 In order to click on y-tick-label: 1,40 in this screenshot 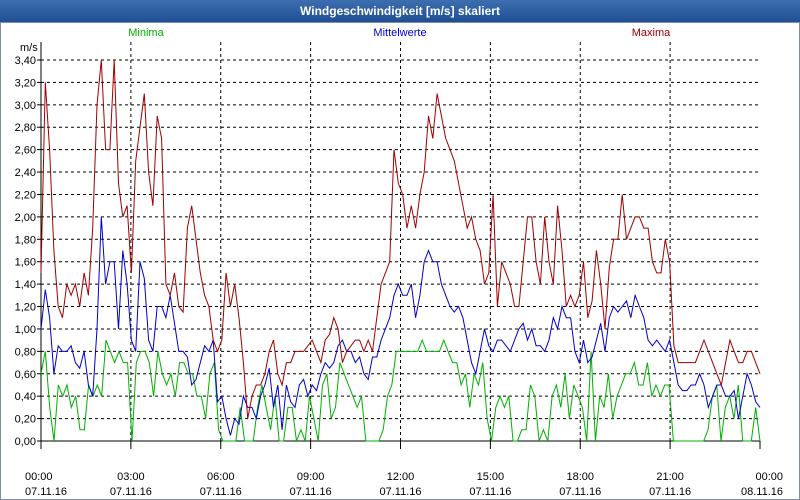, I will do `click(25, 285)`.